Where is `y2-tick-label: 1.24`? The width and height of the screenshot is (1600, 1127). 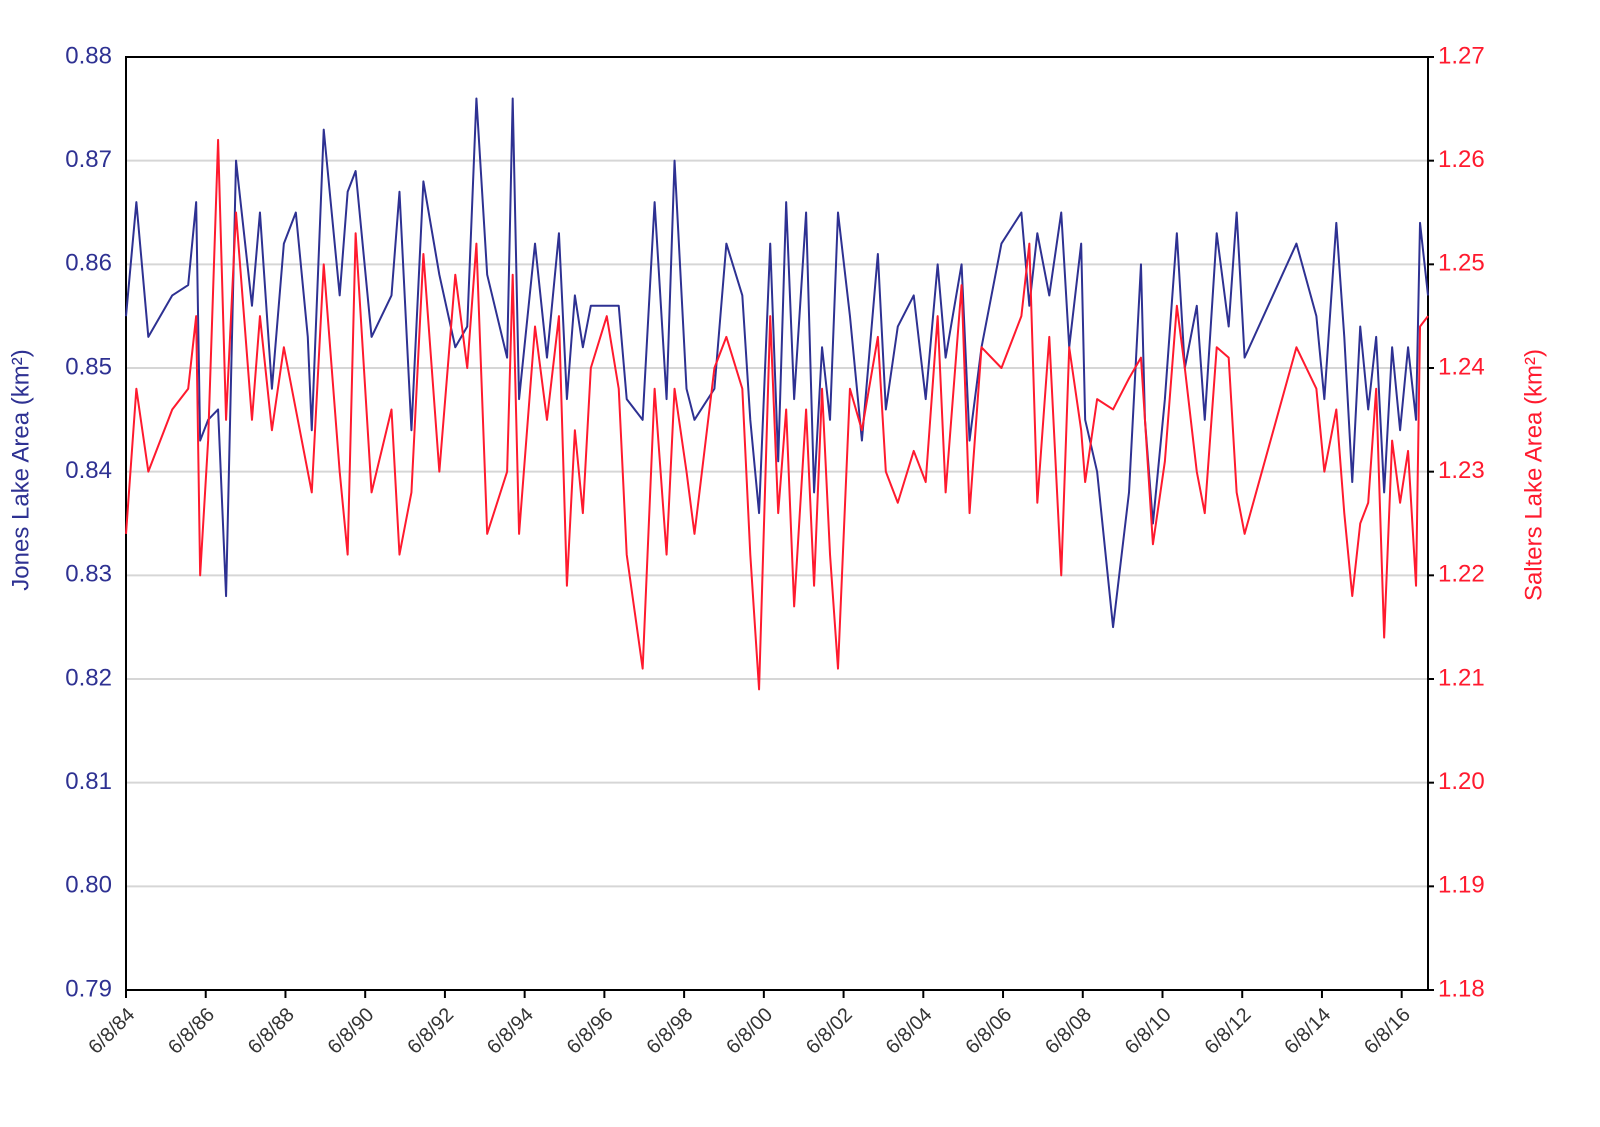 y2-tick-label: 1.24 is located at coordinates (1461, 366).